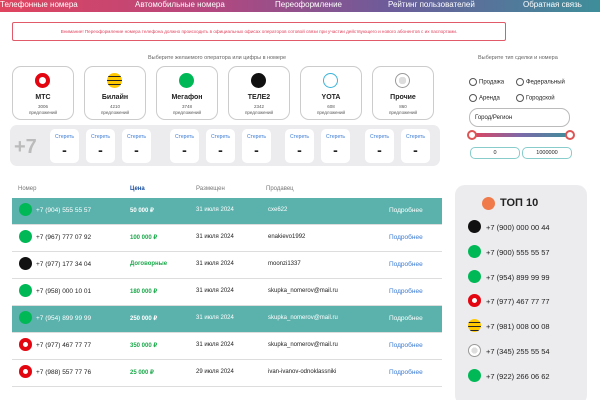 Image resolution: width=600 pixels, height=400 pixels. What do you see at coordinates (492, 82) in the screenshot?
I see `radio-label: Продажа` at bounding box center [492, 82].